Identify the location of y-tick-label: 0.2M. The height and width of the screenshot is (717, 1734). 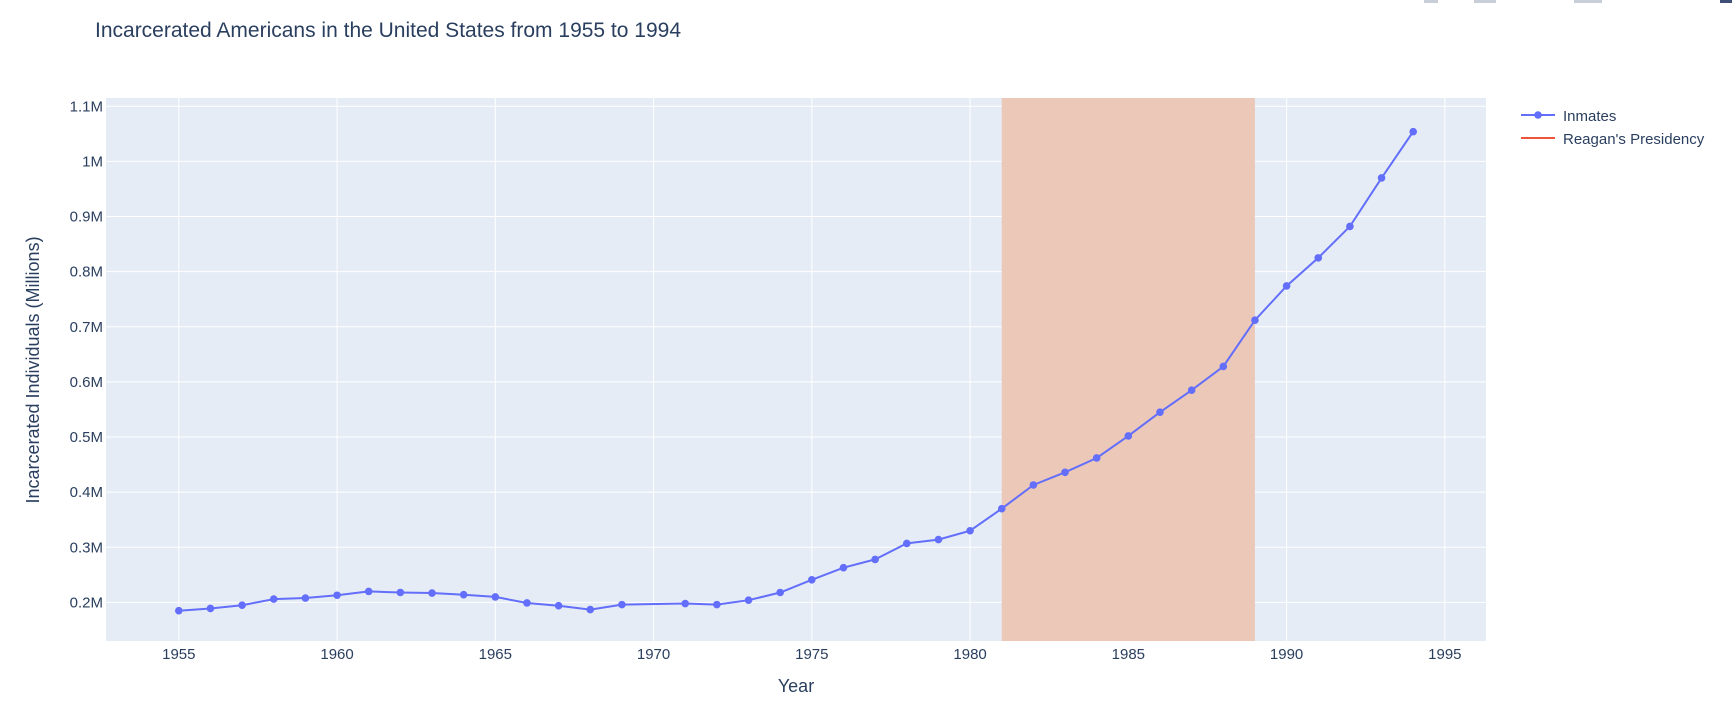
(86, 602).